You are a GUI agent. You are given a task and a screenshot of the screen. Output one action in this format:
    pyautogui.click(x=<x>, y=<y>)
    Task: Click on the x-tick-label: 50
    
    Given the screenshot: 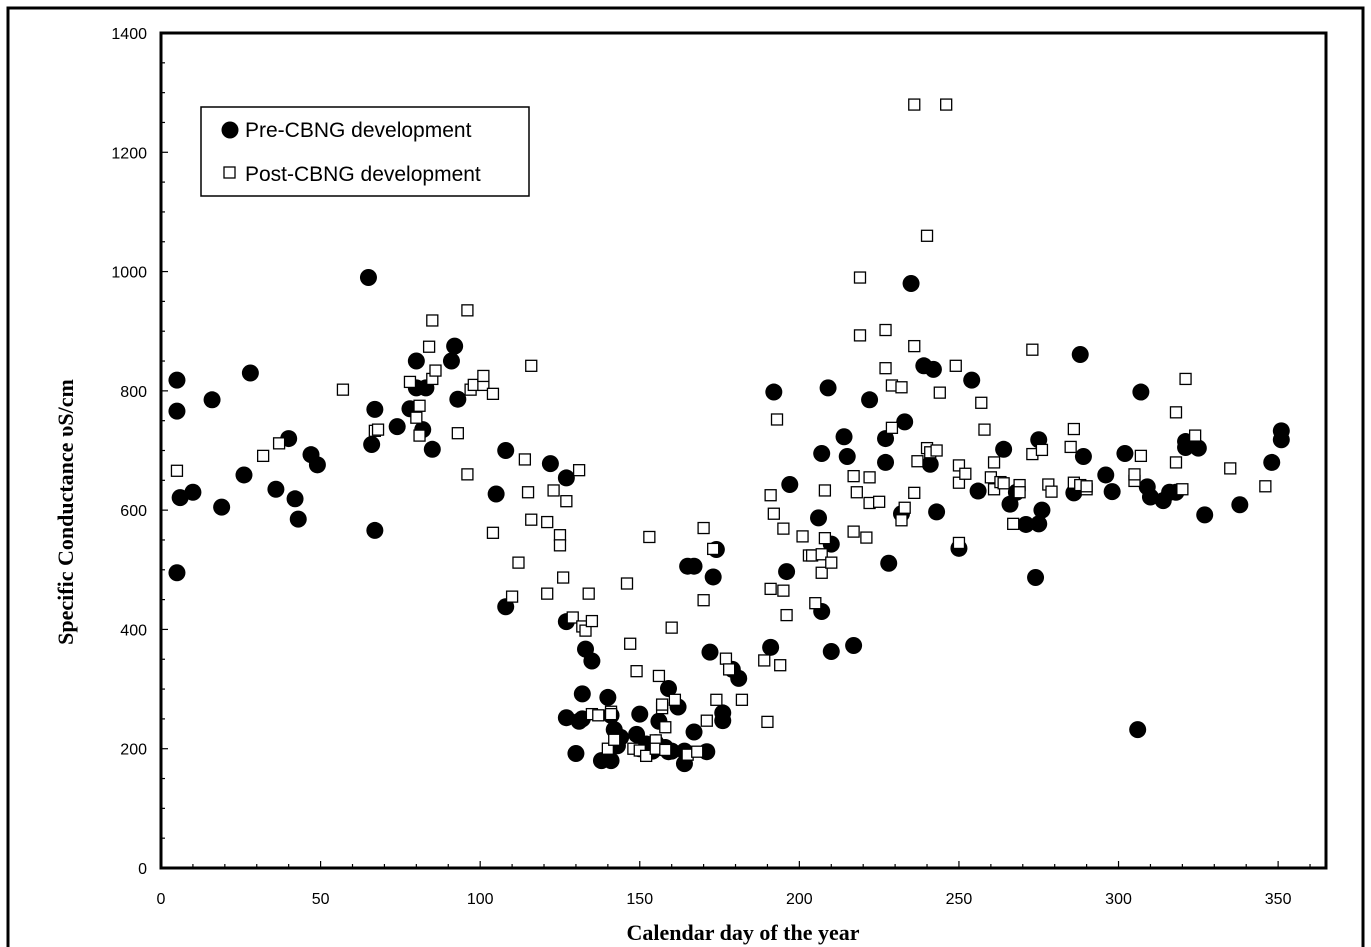 What is the action you would take?
    pyautogui.click(x=321, y=899)
    